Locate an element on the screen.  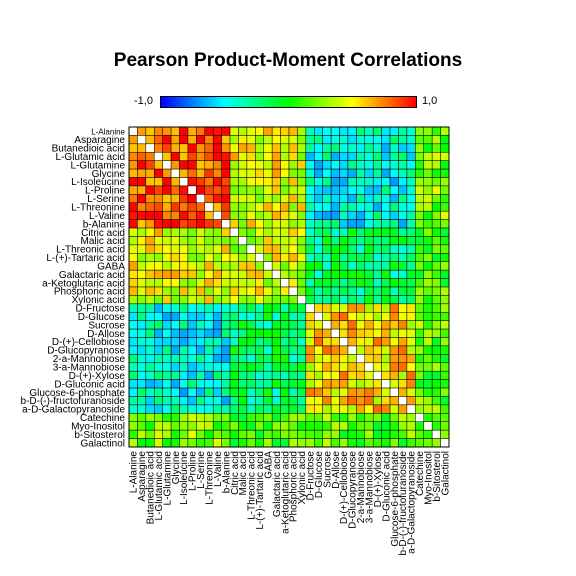
colorbar-max-label: 1,0 is located at coordinates (430, 101).